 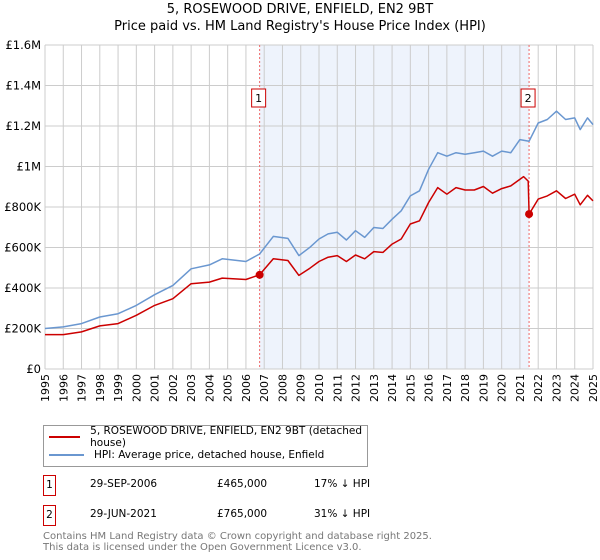 I want to click on y-tick-label: £1.4M, so click(x=23, y=86).